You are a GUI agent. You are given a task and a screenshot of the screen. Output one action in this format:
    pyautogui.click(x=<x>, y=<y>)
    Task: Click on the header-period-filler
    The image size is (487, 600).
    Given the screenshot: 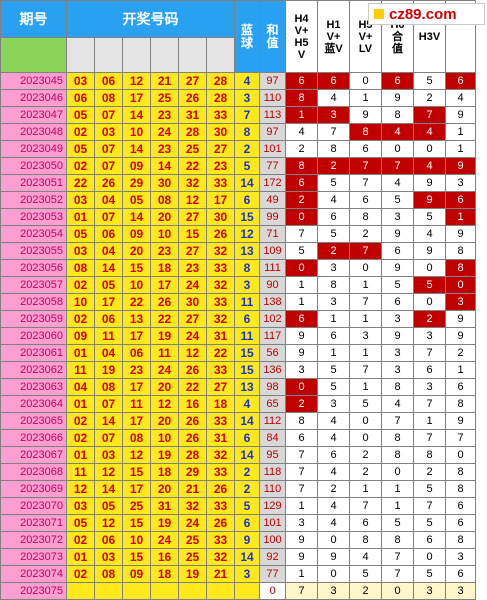 What is the action you would take?
    pyautogui.click(x=34, y=55)
    